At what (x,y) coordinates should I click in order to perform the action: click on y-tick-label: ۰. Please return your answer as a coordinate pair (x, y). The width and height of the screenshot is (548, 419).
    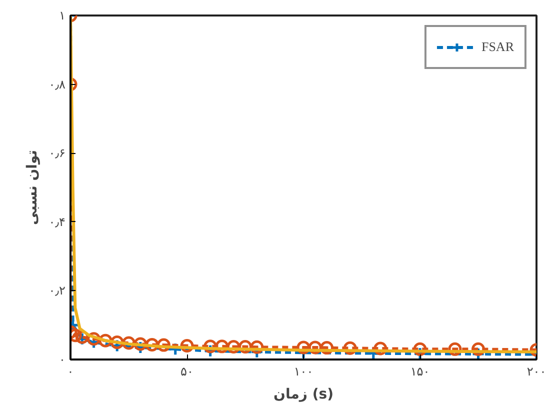
    Looking at the image, I should click on (62, 359).